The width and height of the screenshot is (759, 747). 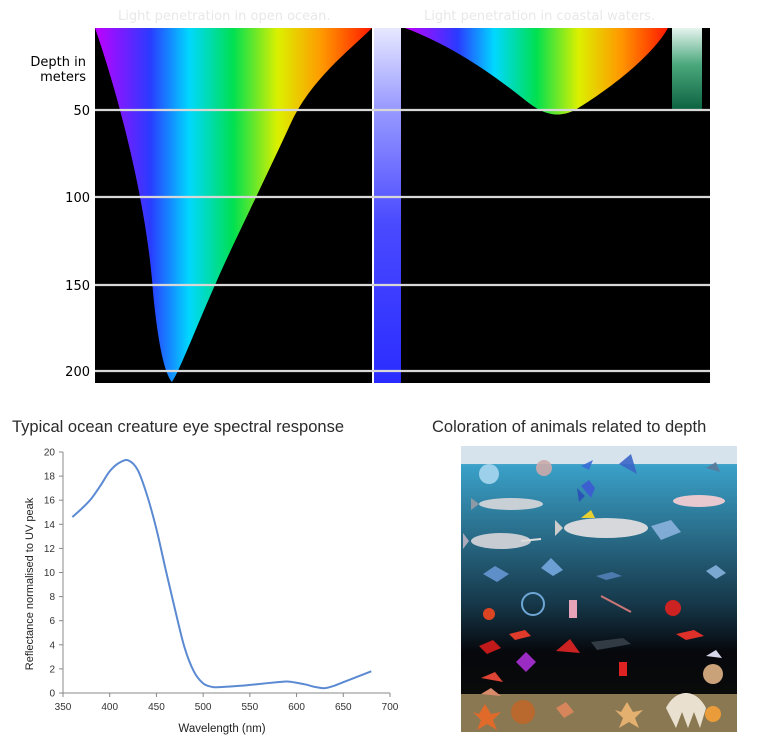 I want to click on y-tick-label: 20, so click(x=50, y=453).